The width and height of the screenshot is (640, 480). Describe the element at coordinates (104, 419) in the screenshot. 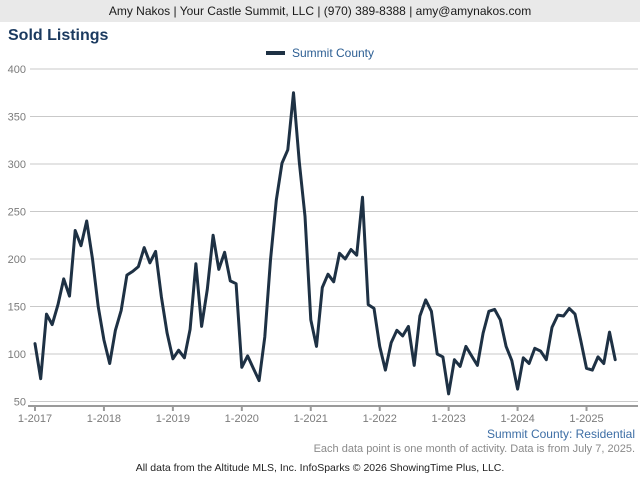

I see `x-axis-label: 1-2018` at that location.